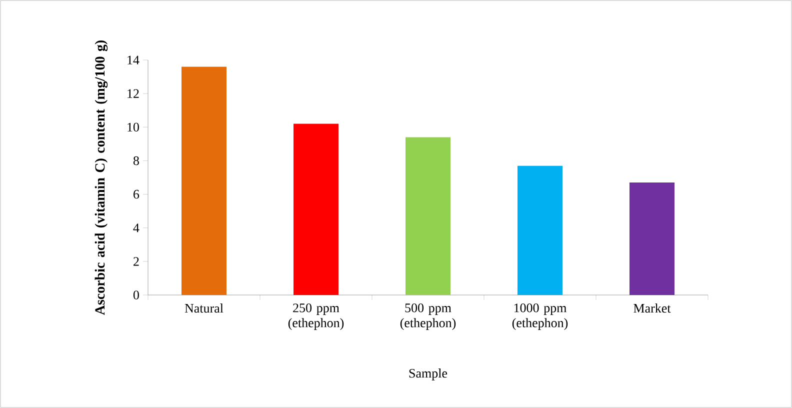 The width and height of the screenshot is (792, 408). I want to click on x-tick-label: Natural, so click(204, 308).